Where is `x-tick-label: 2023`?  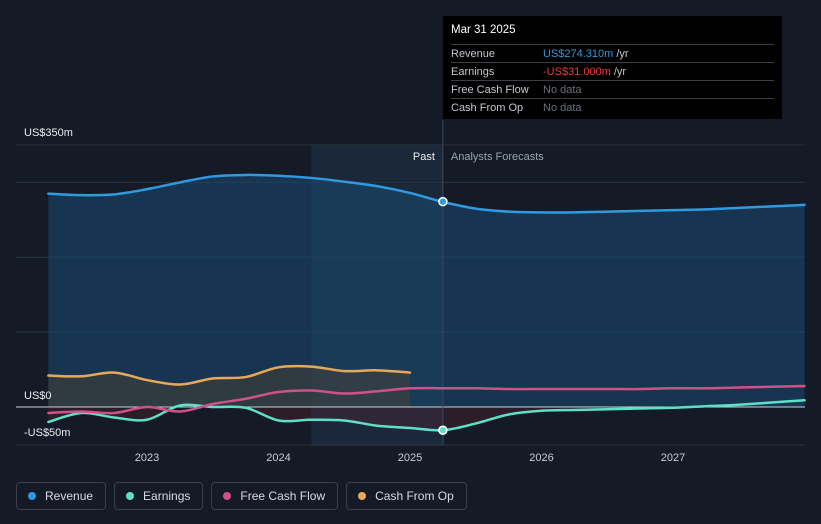
x-tick-label: 2023 is located at coordinates (147, 458).